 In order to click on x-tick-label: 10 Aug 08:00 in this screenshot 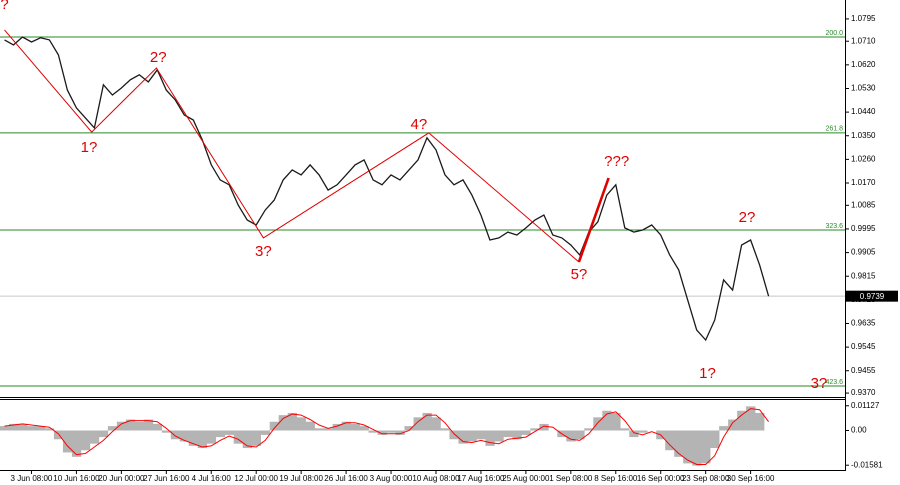, I will do `click(436, 478)`.